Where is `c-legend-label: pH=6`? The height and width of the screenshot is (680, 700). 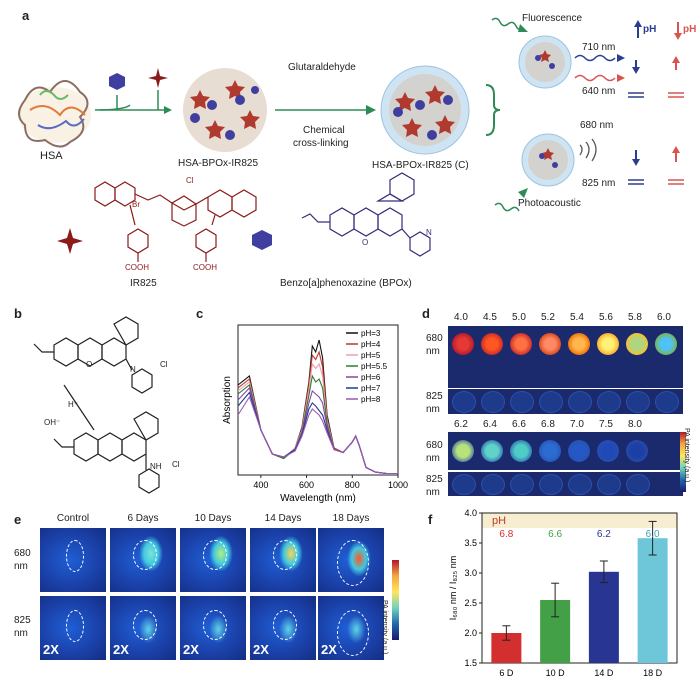
c-legend-label: pH=6 is located at coordinates (371, 377).